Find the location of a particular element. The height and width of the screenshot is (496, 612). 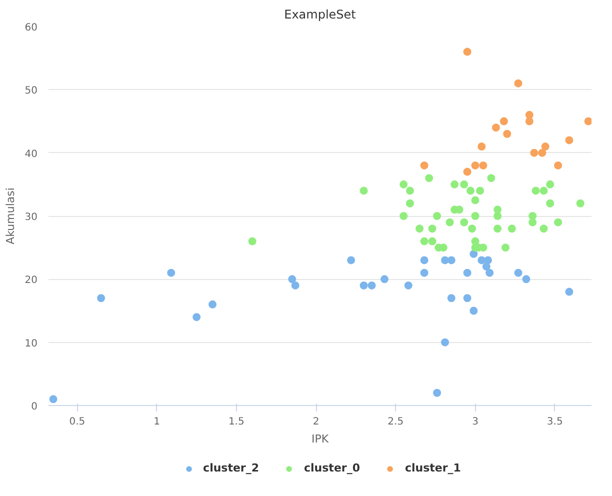

x-tick-label: 3.5 is located at coordinates (554, 422).